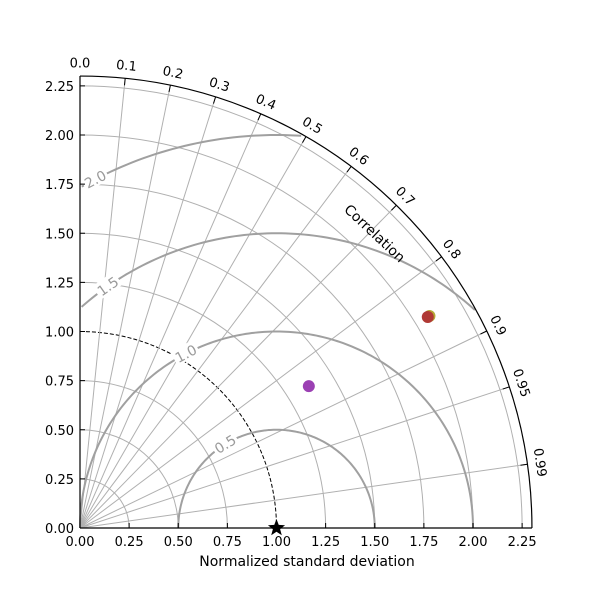 This screenshot has width=600, height=600. I want to click on y-tick-label: 0.50, so click(59, 431).